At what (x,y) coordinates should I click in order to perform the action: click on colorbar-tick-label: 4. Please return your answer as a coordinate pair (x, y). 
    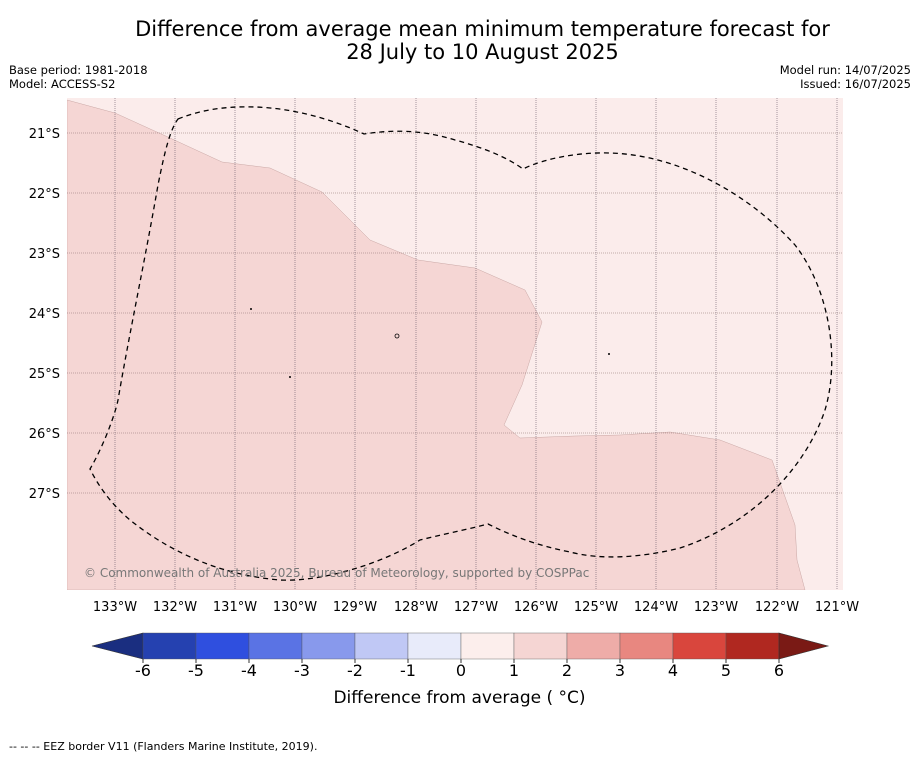
    Looking at the image, I should click on (673, 670).